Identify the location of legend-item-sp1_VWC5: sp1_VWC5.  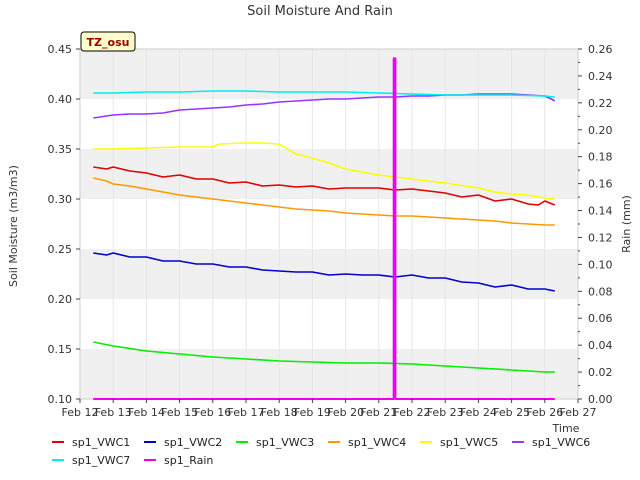
(459, 442).